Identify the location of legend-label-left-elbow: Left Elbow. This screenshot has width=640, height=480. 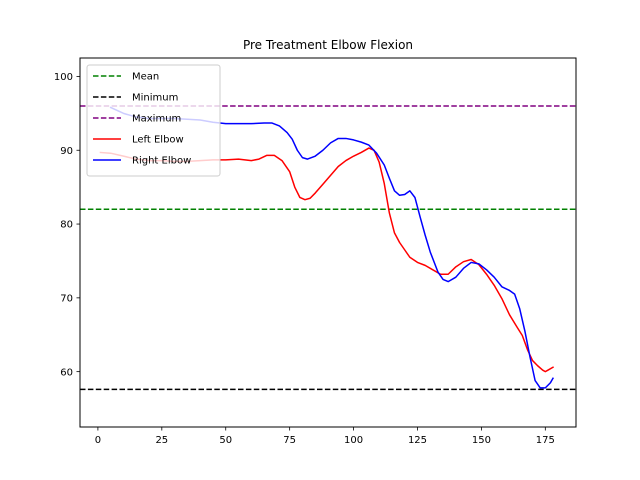
(158, 140).